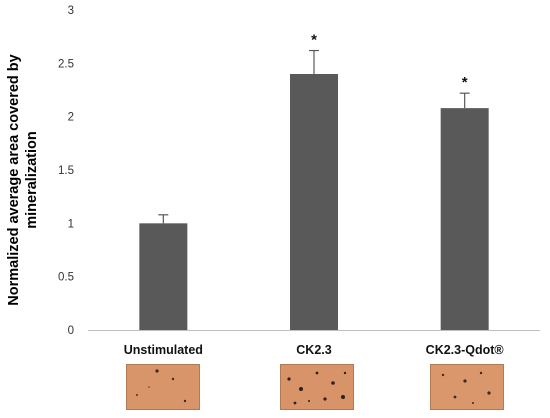 The width and height of the screenshot is (550, 418). I want to click on micrograph-unstimulated, so click(163, 387).